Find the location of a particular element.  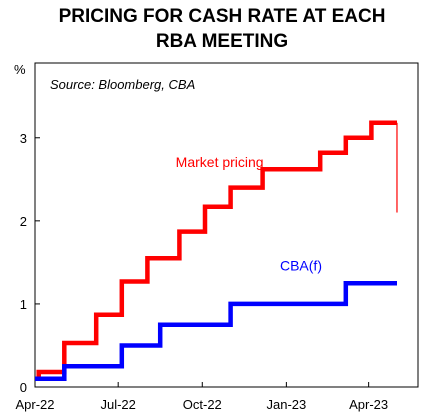

y-axis: 0 1 2 3 is located at coordinates (30, 263).